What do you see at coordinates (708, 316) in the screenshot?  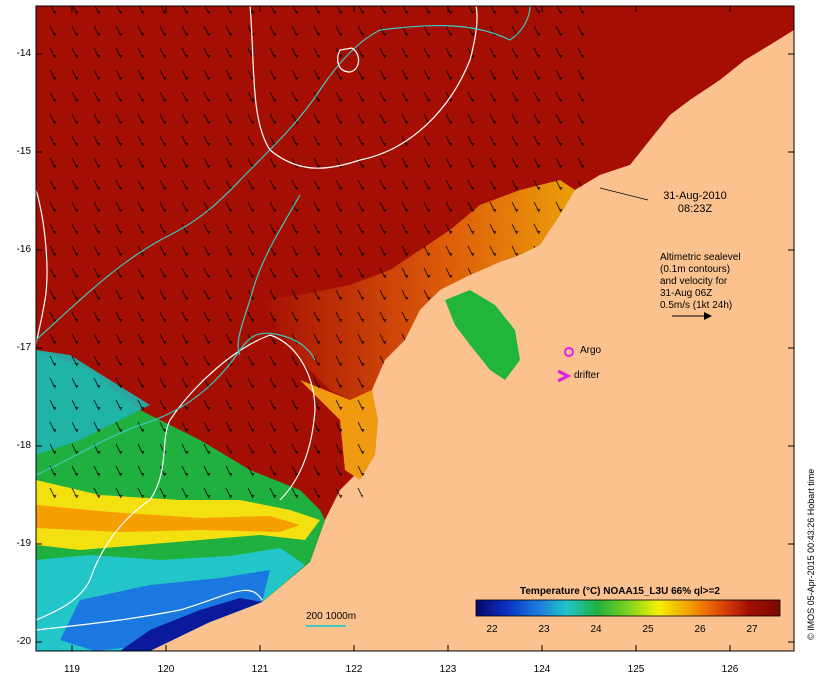 I see `velocity-scale-arrowhead` at bounding box center [708, 316].